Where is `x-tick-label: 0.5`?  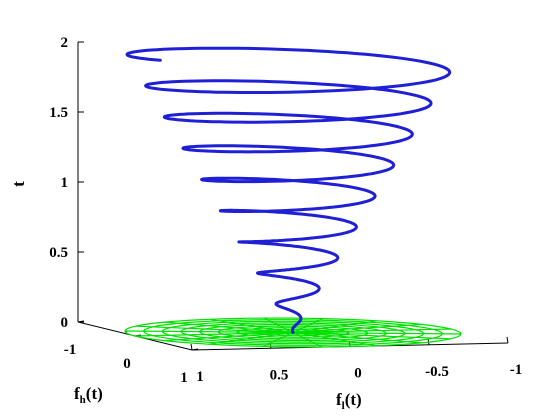 x-tick-label: 0.5 is located at coordinates (279, 375).